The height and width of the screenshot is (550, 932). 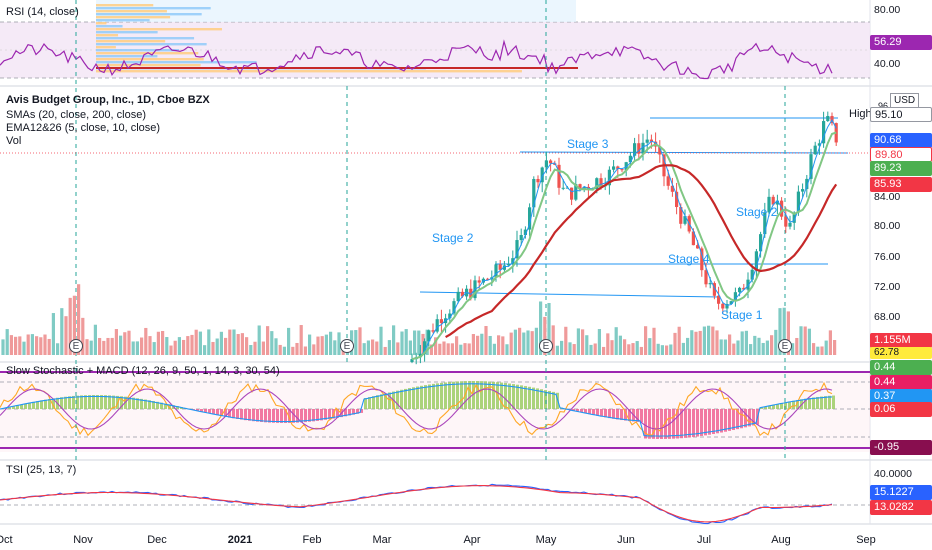 What do you see at coordinates (704, 540) in the screenshot?
I see `time-axis-label: Jul` at bounding box center [704, 540].